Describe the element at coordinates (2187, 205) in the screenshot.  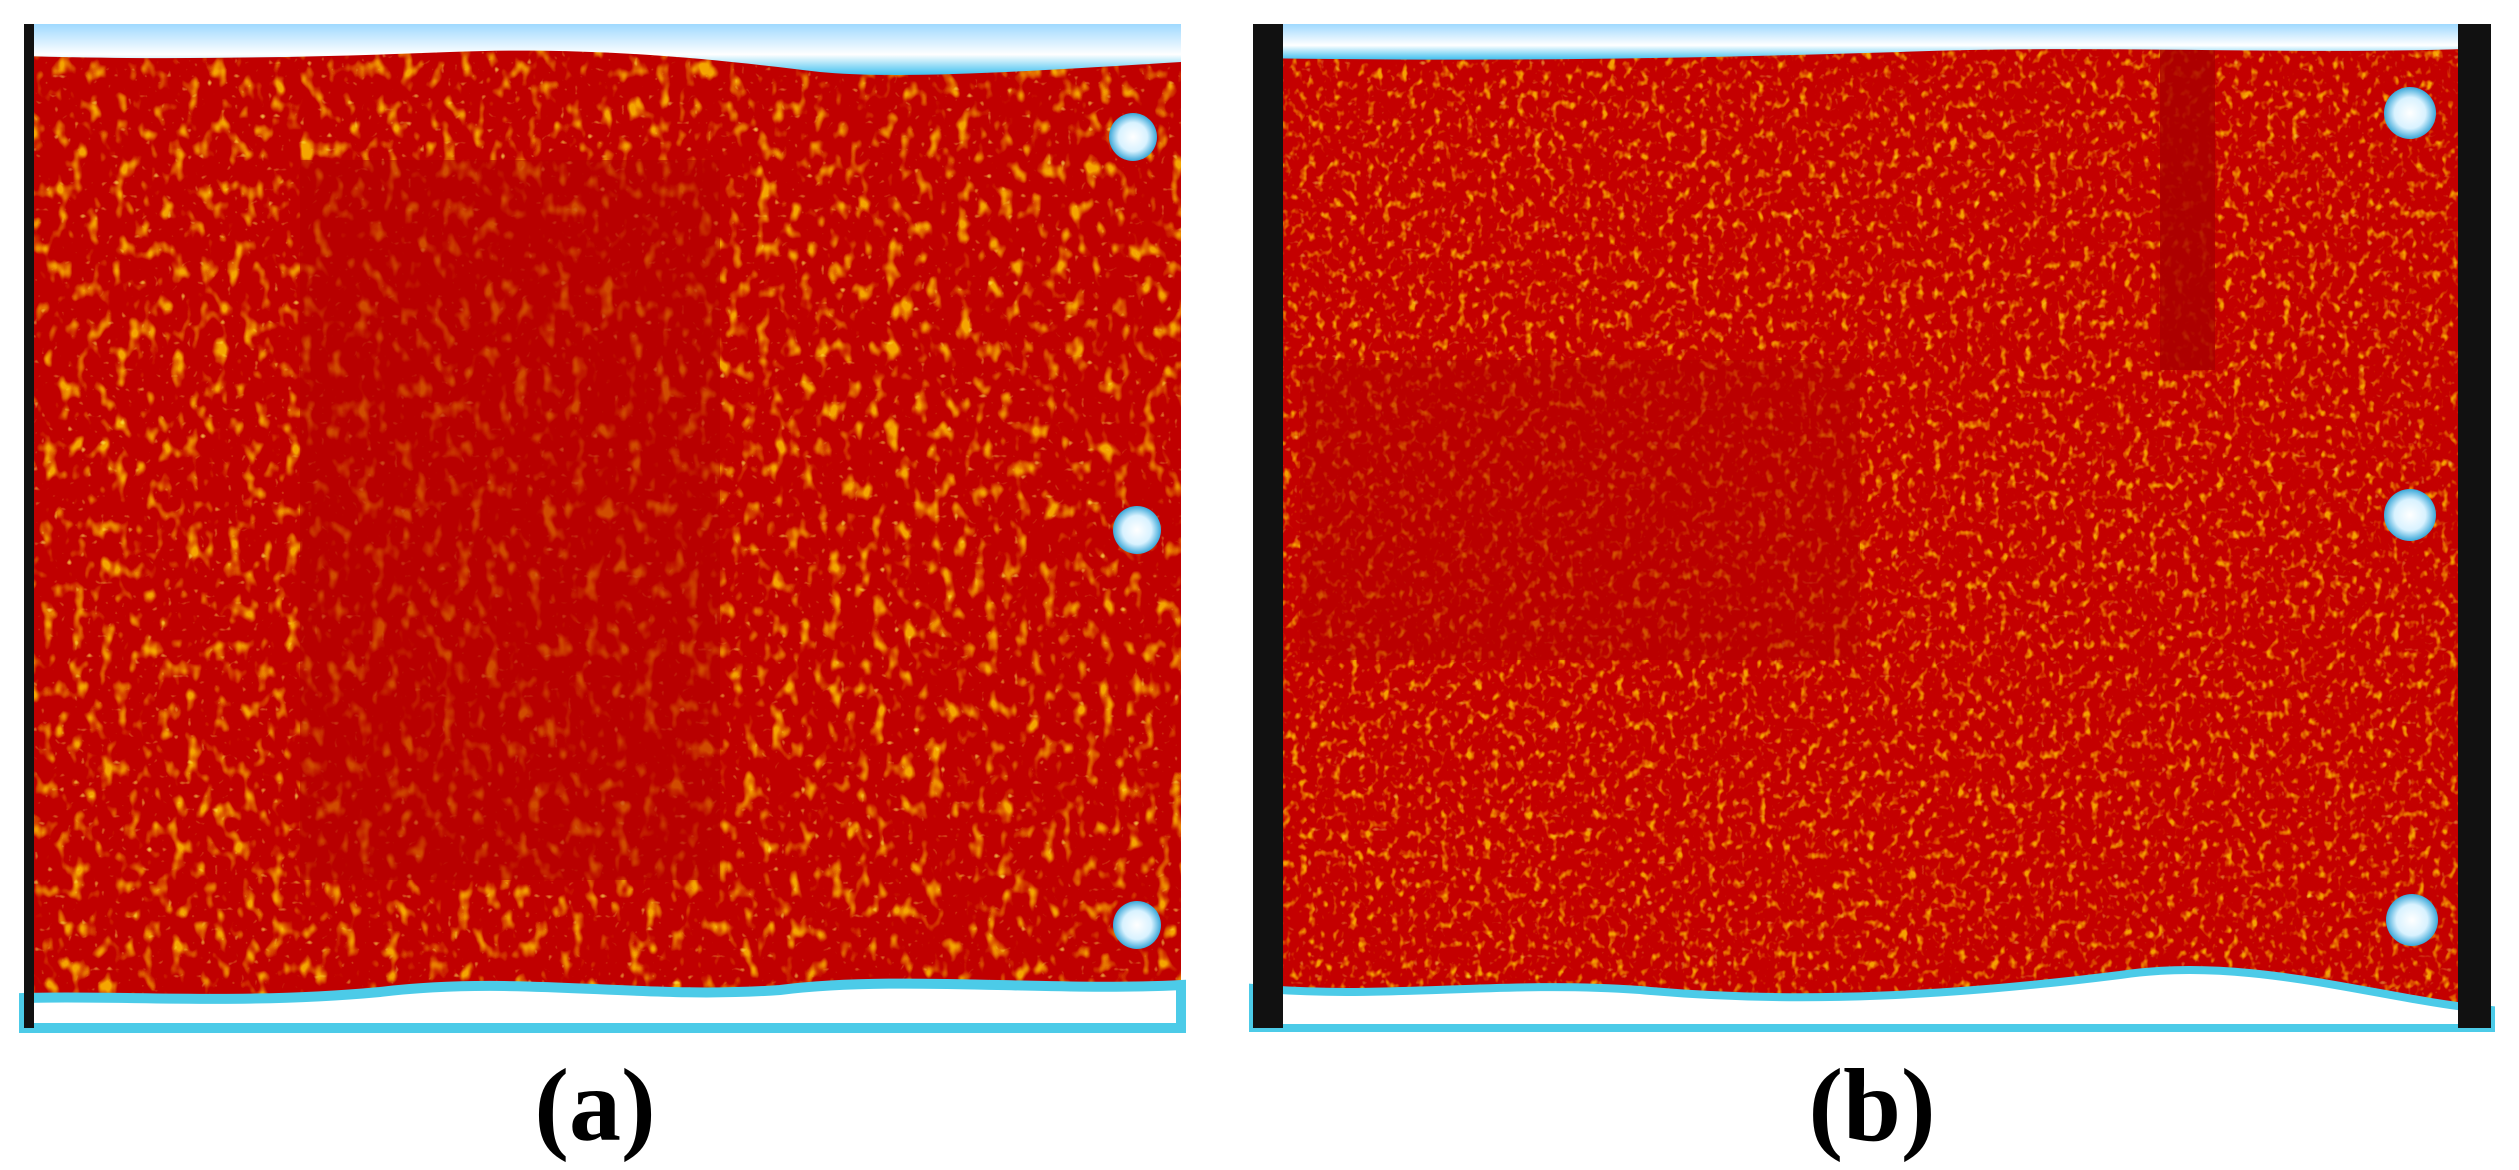
I see `heatmap-dark-streak` at that location.